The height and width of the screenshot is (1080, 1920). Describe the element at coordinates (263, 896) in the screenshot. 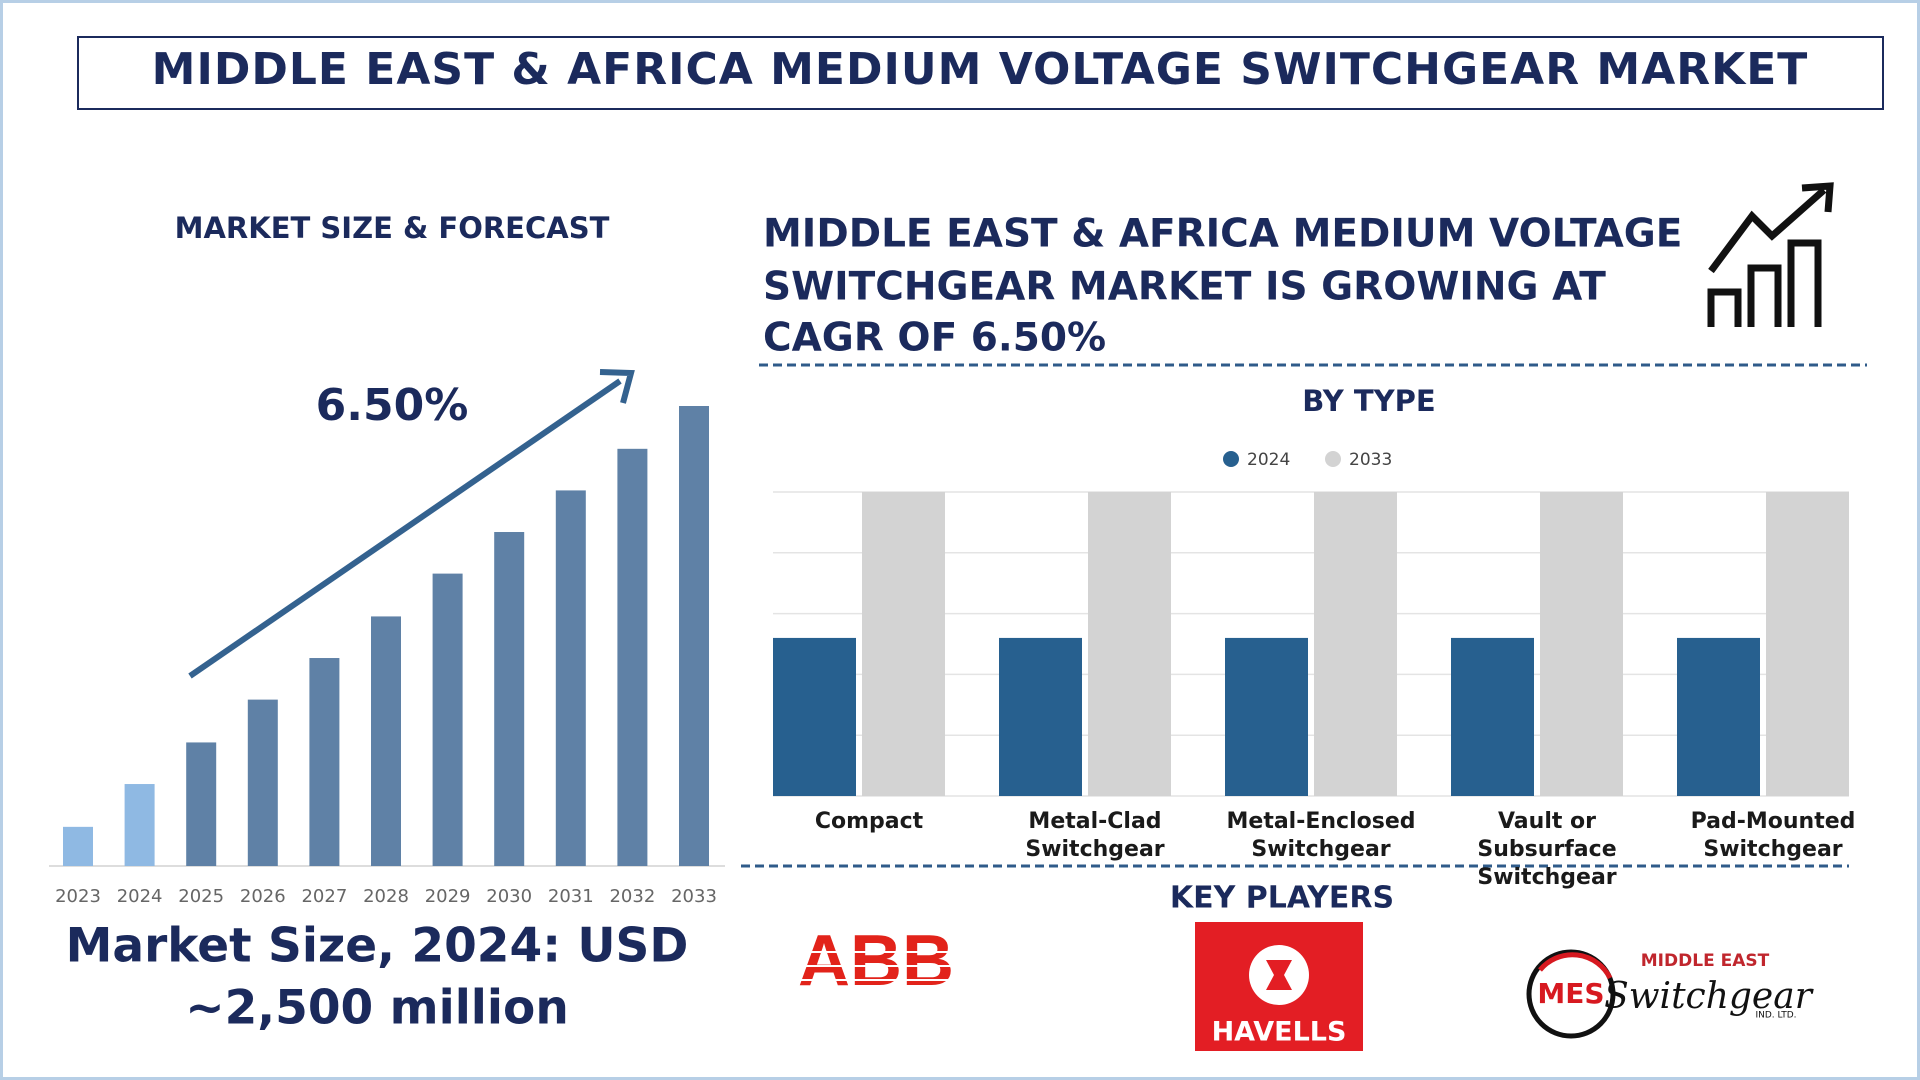

I see `x-tick-label: 2026` at that location.